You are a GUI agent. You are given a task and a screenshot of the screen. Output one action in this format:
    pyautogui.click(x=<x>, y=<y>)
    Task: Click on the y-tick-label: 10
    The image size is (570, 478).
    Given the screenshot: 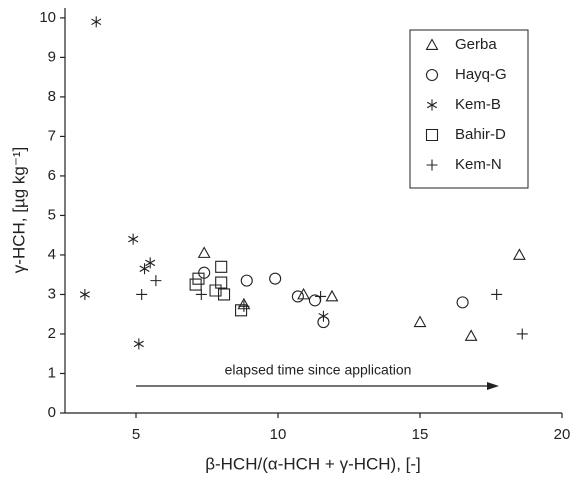 What is the action you would take?
    pyautogui.click(x=47, y=17)
    